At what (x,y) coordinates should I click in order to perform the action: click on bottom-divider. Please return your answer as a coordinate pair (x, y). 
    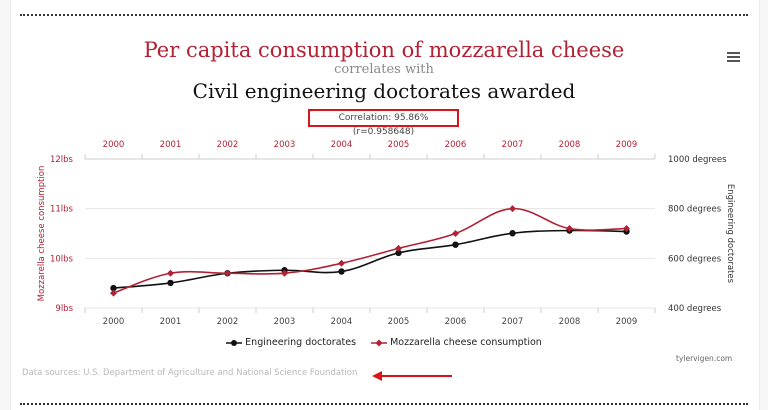
    Looking at the image, I should click on (384, 404).